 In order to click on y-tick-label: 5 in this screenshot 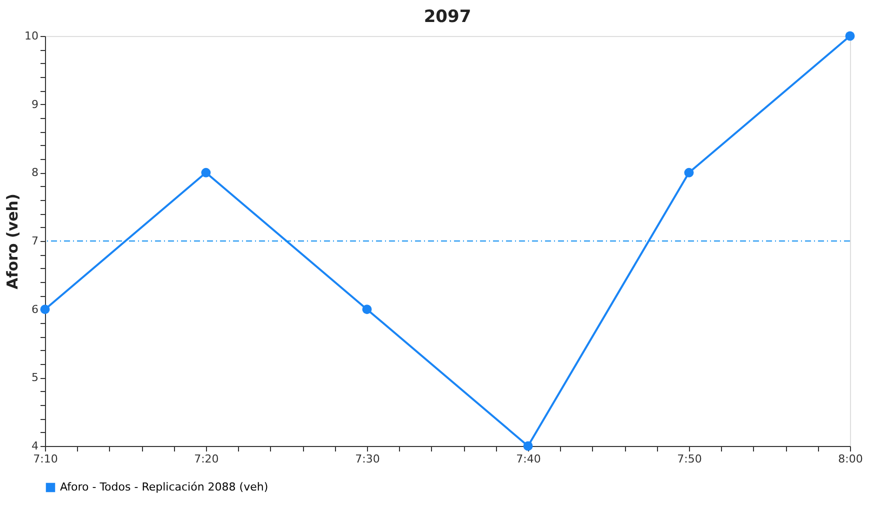, I will do `click(35, 377)`.